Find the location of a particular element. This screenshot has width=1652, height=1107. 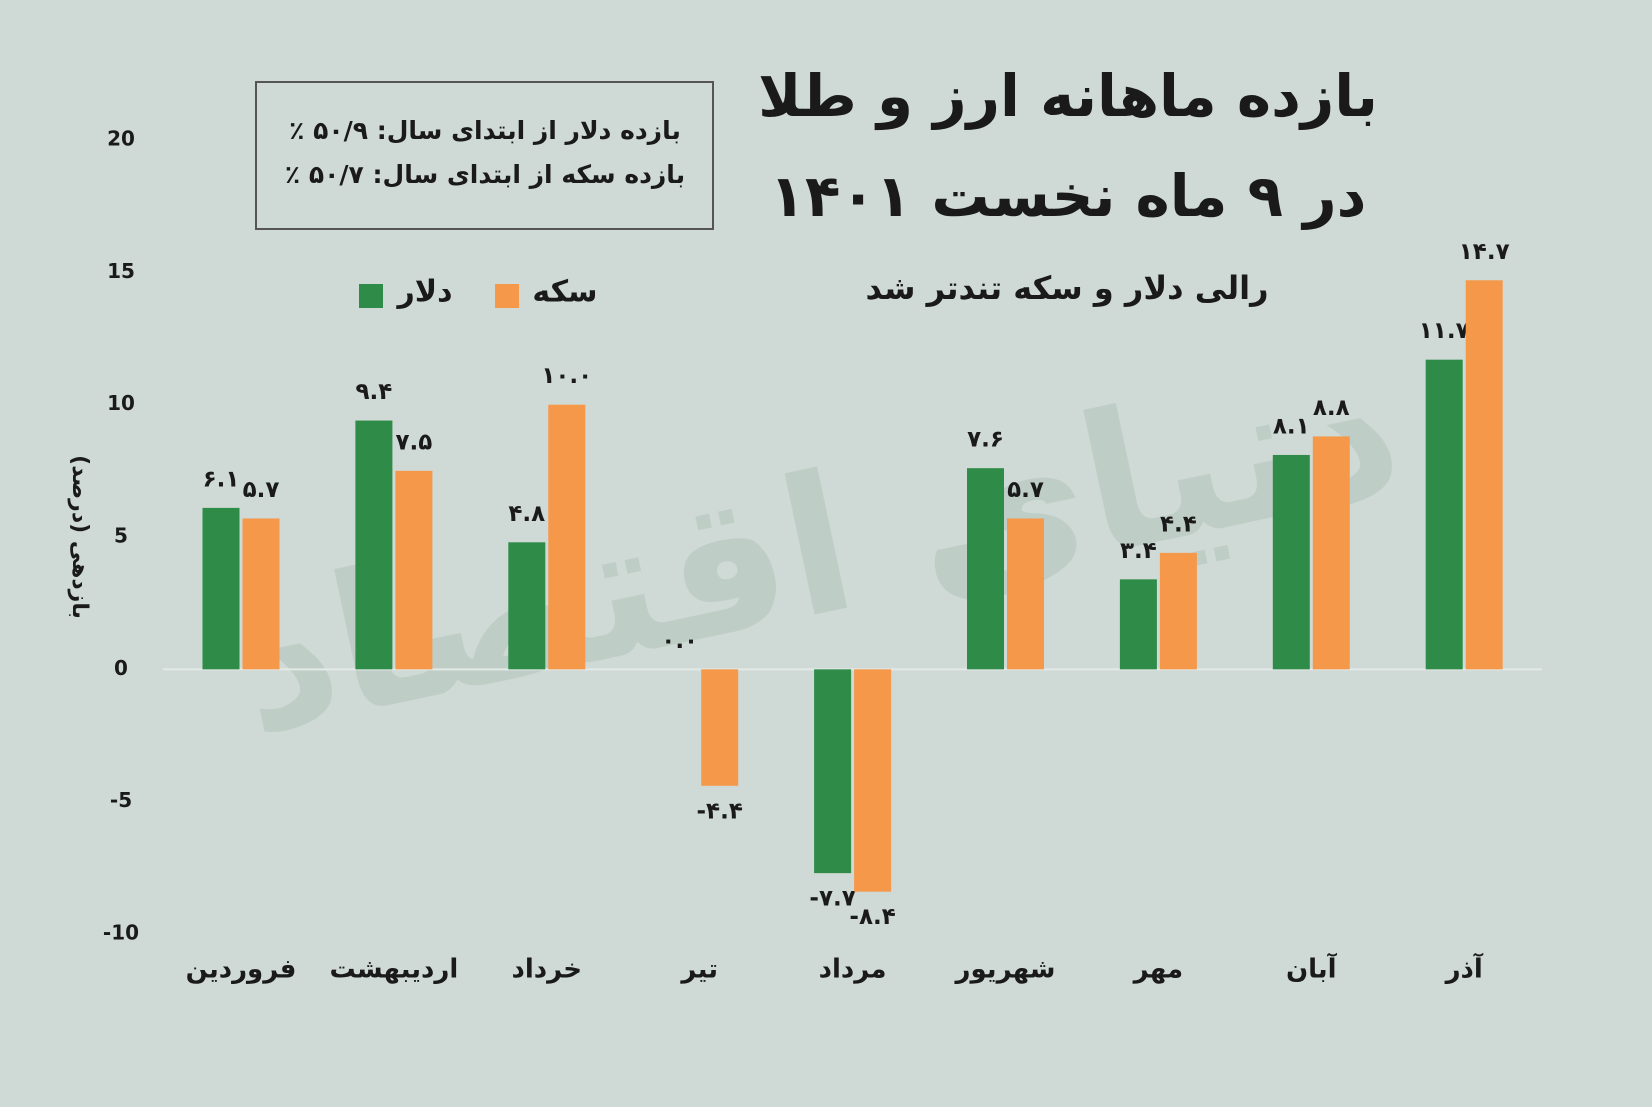

chart-title: در ۹ ماه نخست ۱۴۰۱ is located at coordinates (1068, 196).